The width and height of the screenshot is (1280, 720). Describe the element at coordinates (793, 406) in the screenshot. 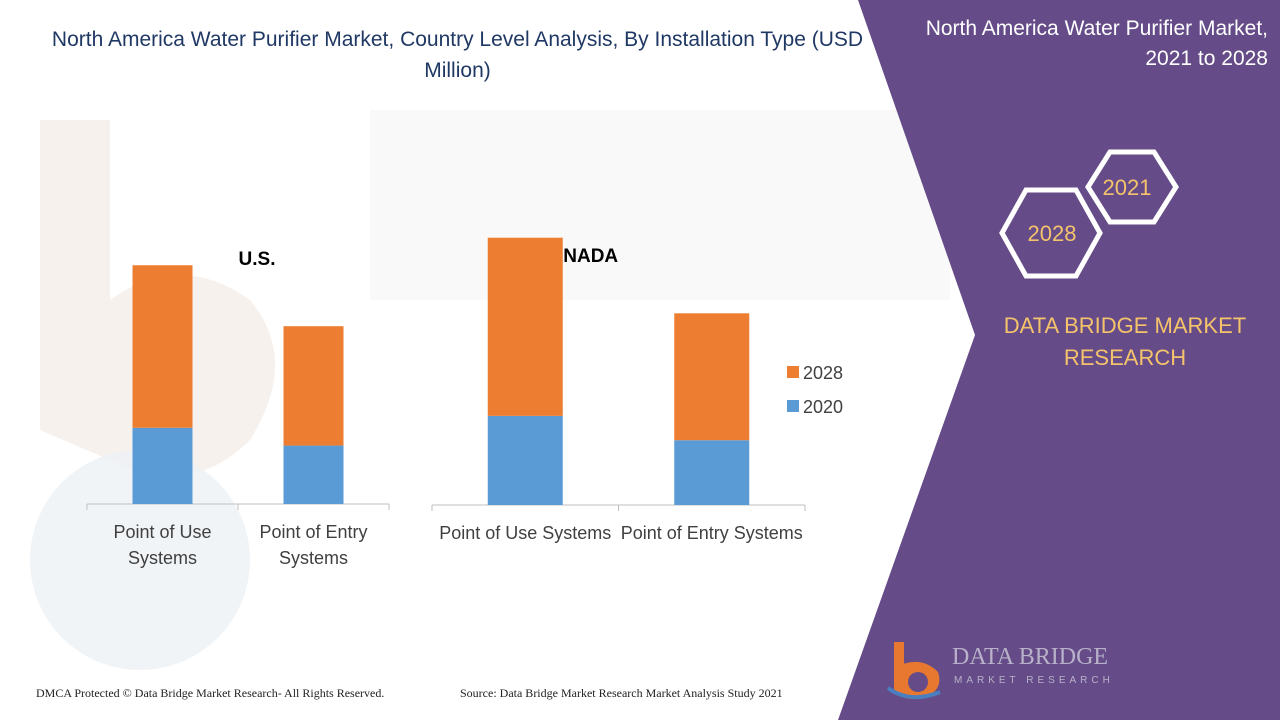

I see `legend-swatch-2020` at that location.